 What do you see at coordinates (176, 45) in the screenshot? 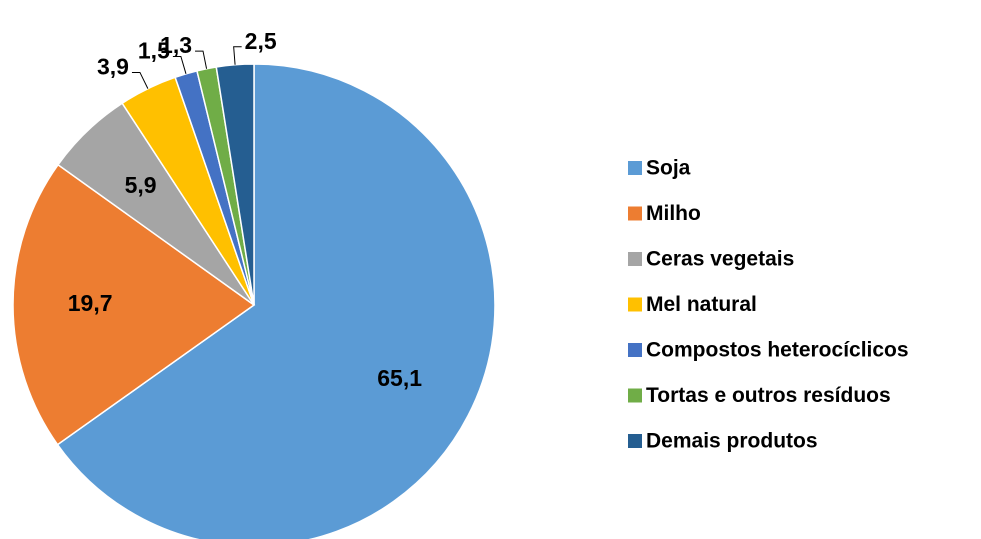
I see `data-label: 1,3` at bounding box center [176, 45].